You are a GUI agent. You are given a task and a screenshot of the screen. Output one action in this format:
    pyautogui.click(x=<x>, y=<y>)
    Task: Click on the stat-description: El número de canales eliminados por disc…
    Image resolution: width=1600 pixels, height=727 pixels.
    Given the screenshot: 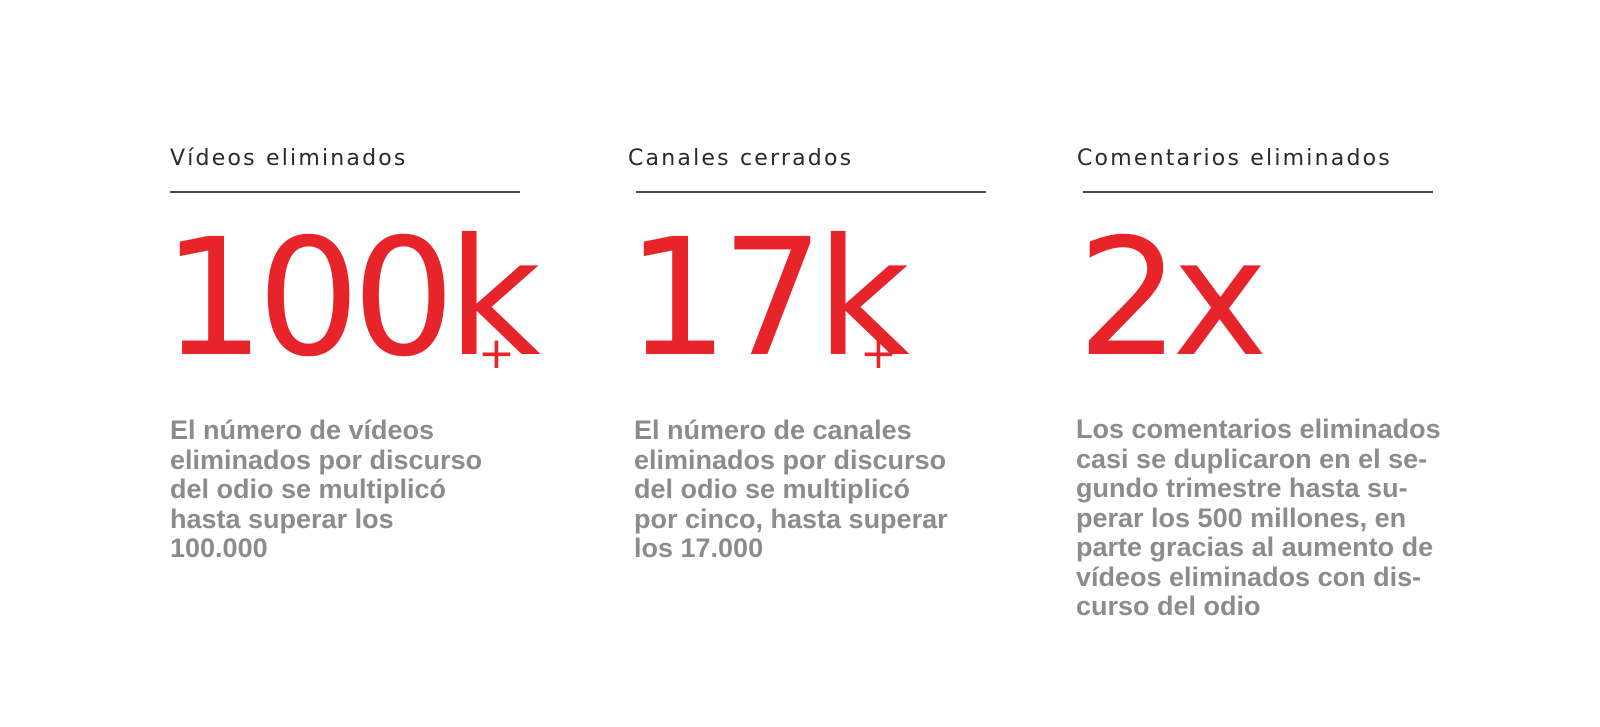 What is the action you would take?
    pyautogui.click(x=791, y=489)
    